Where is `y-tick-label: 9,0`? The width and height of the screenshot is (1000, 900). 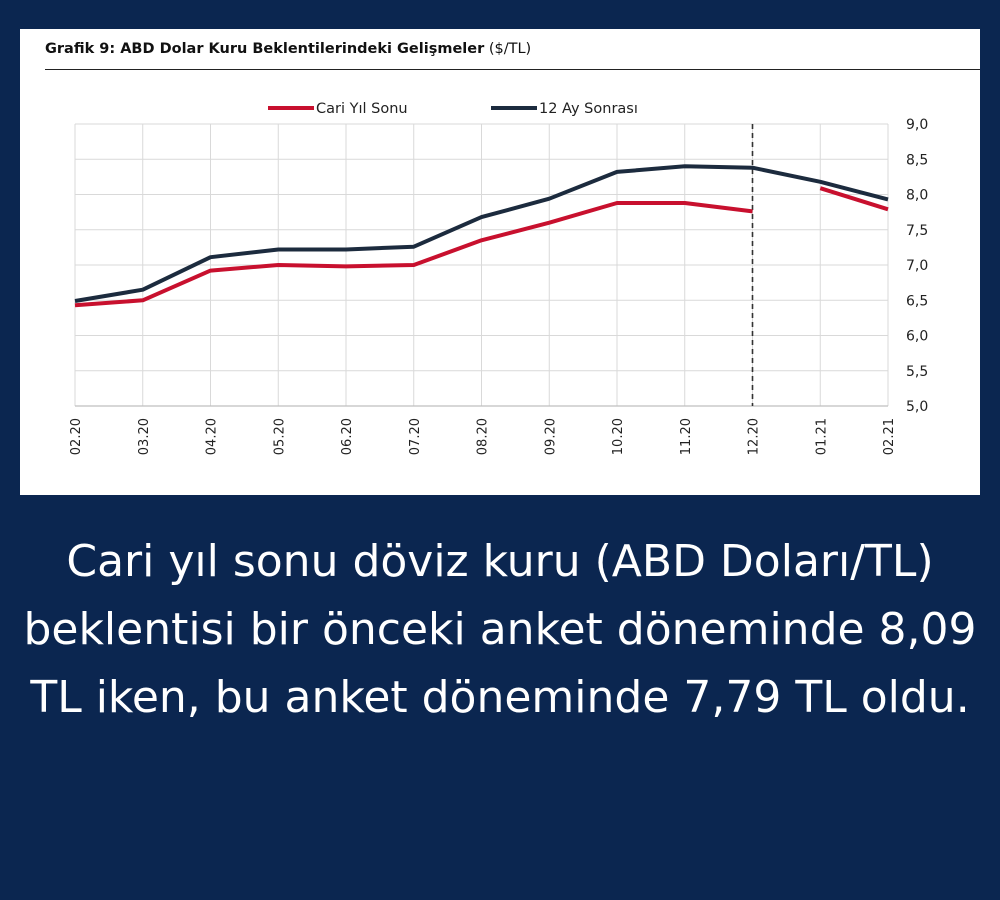 y-tick-label: 9,0 is located at coordinates (917, 125).